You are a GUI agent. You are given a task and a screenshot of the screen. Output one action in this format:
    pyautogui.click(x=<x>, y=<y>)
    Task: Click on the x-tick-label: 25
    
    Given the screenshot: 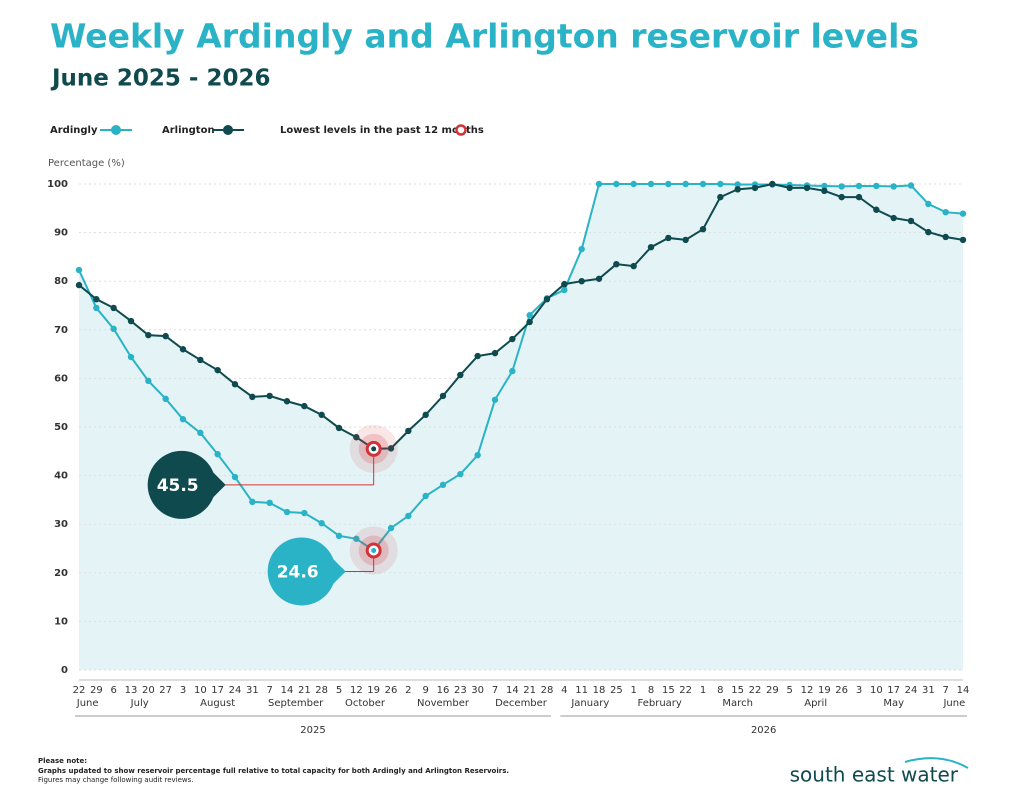 What is the action you would take?
    pyautogui.click(x=616, y=690)
    